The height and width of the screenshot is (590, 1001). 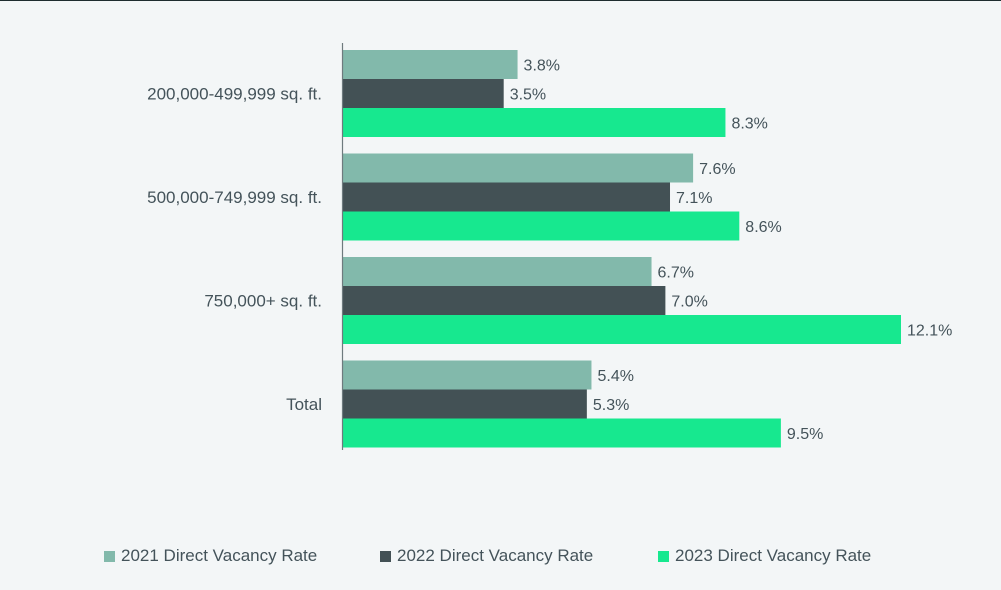 I want to click on category-label-cat-3: Total, so click(x=304, y=404).